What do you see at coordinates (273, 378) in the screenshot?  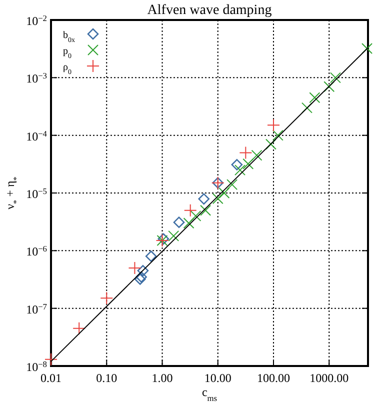 I see `x-tick-label: 100.00` at bounding box center [273, 378].